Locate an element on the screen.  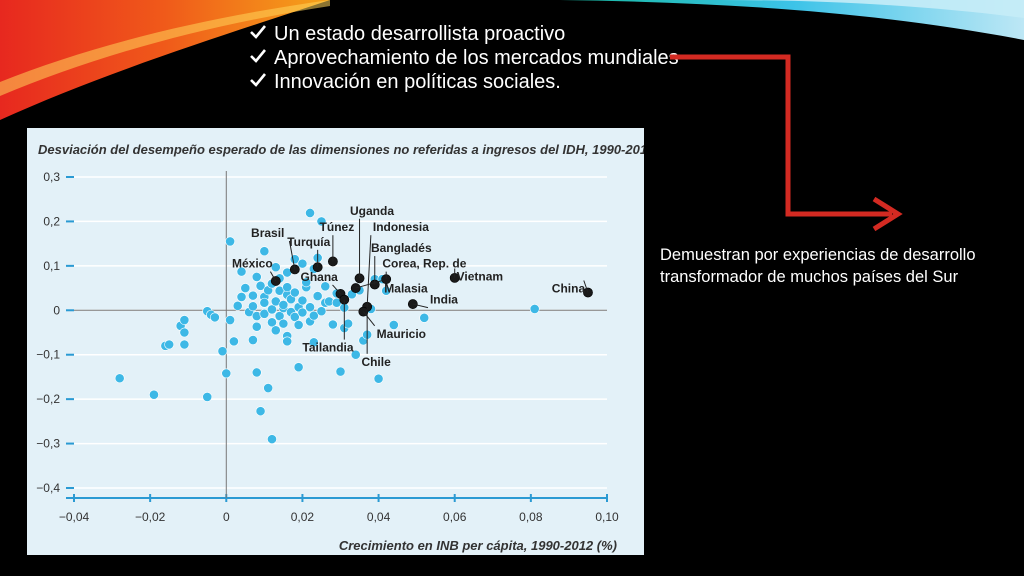
teal-swoosh-upper is located at coordinates (872, 9).